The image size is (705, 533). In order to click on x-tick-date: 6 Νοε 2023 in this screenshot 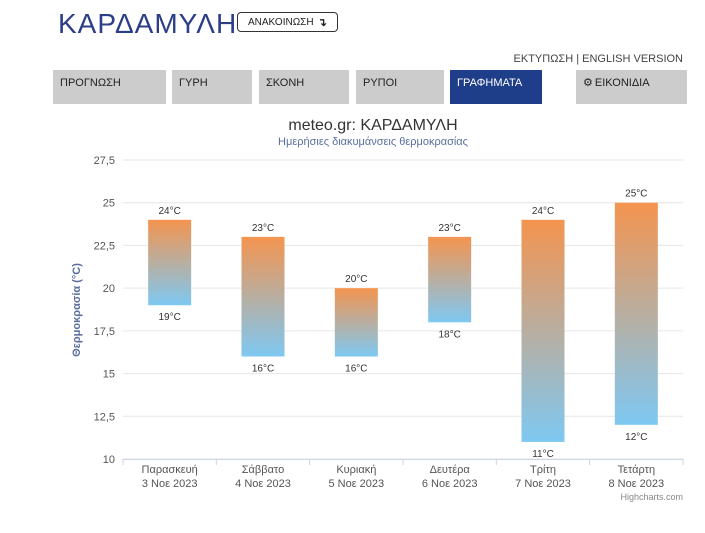, I will do `click(450, 484)`.